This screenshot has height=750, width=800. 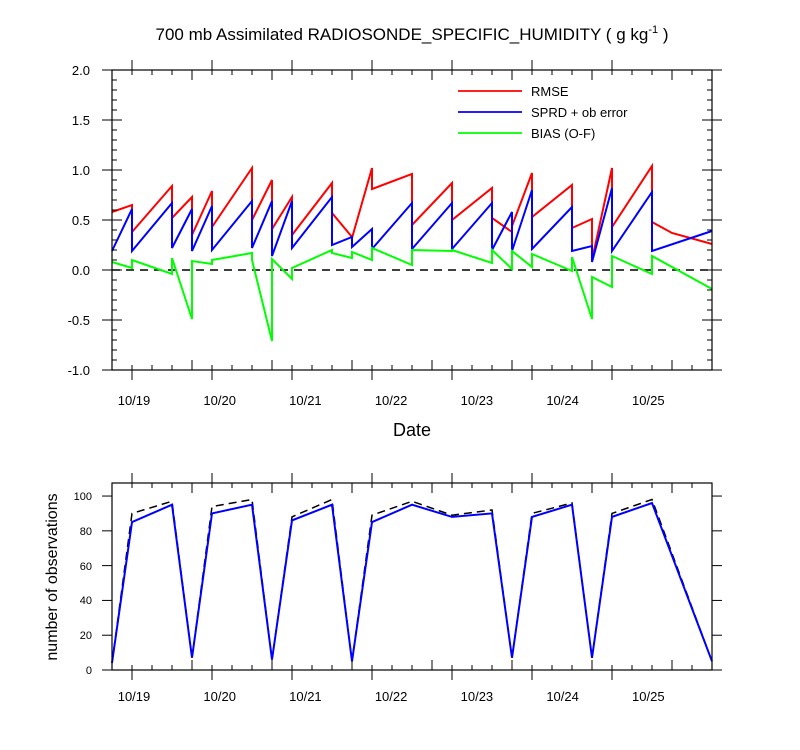 What do you see at coordinates (412, 294) in the screenshot?
I see `bias-series-line` at bounding box center [412, 294].